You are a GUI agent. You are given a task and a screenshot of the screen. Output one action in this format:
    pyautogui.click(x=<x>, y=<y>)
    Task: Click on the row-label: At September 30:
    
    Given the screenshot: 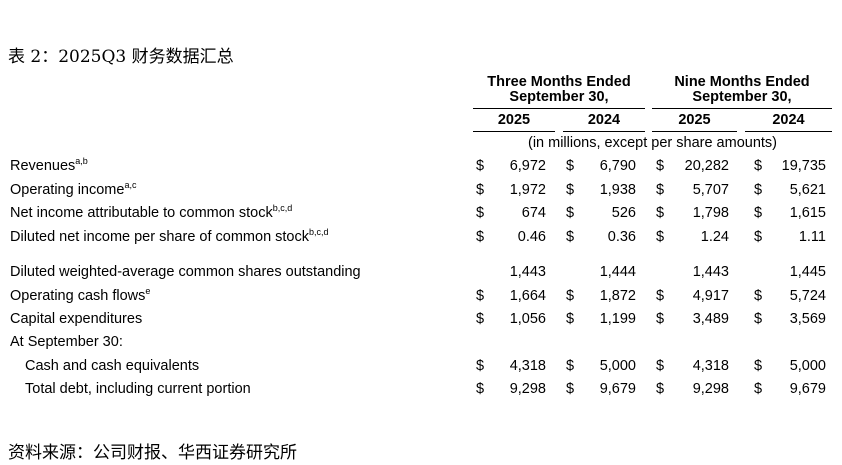 What is the action you would take?
    pyautogui.click(x=66, y=342)
    